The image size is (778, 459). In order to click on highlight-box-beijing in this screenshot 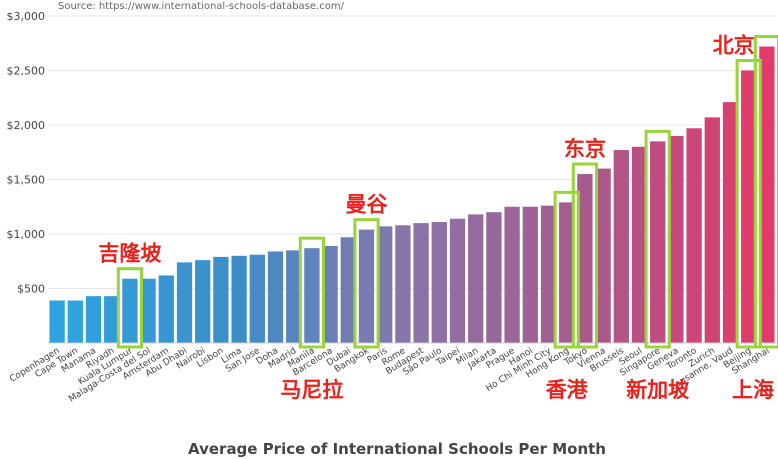, I will do `click(748, 204)`.